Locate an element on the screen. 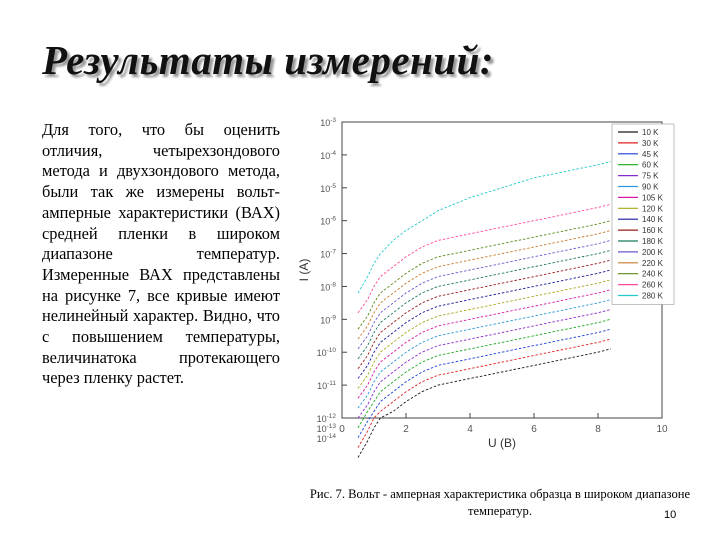 This screenshot has width=720, height=540. legend-label: 60 K is located at coordinates (650, 165).